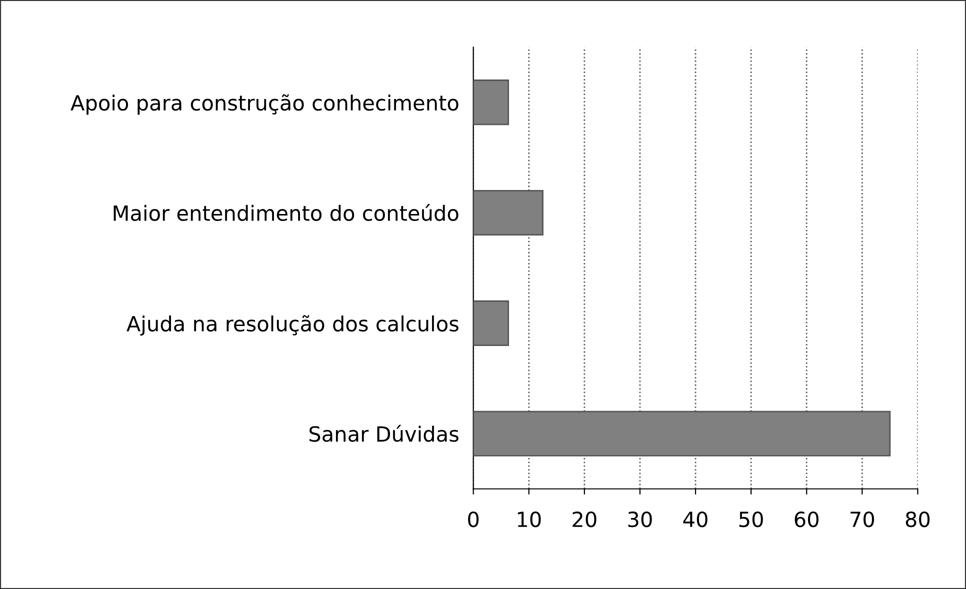 The image size is (966, 589). Describe the element at coordinates (292, 325) in the screenshot. I see `y-tick-label: Ajuda na resolução dos calculos` at that location.